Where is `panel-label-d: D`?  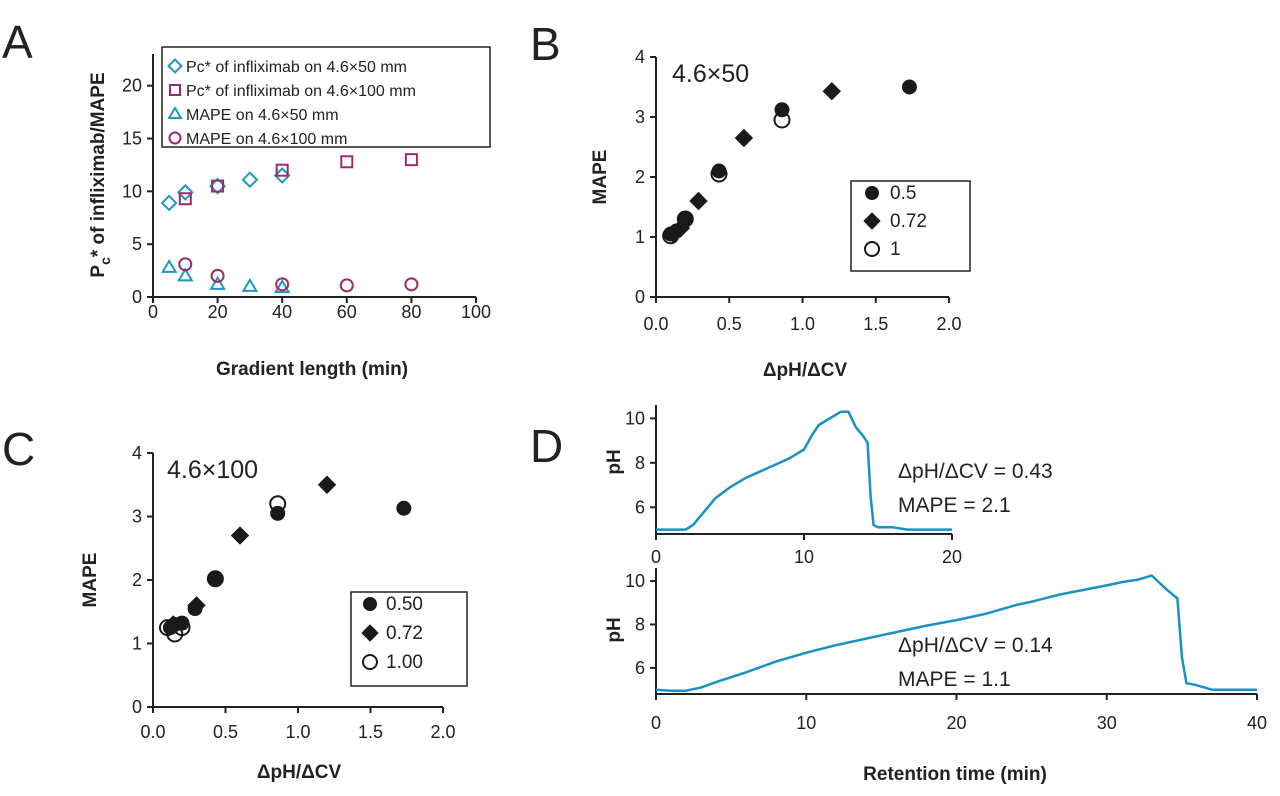
panel-label-d: D is located at coordinates (546, 446).